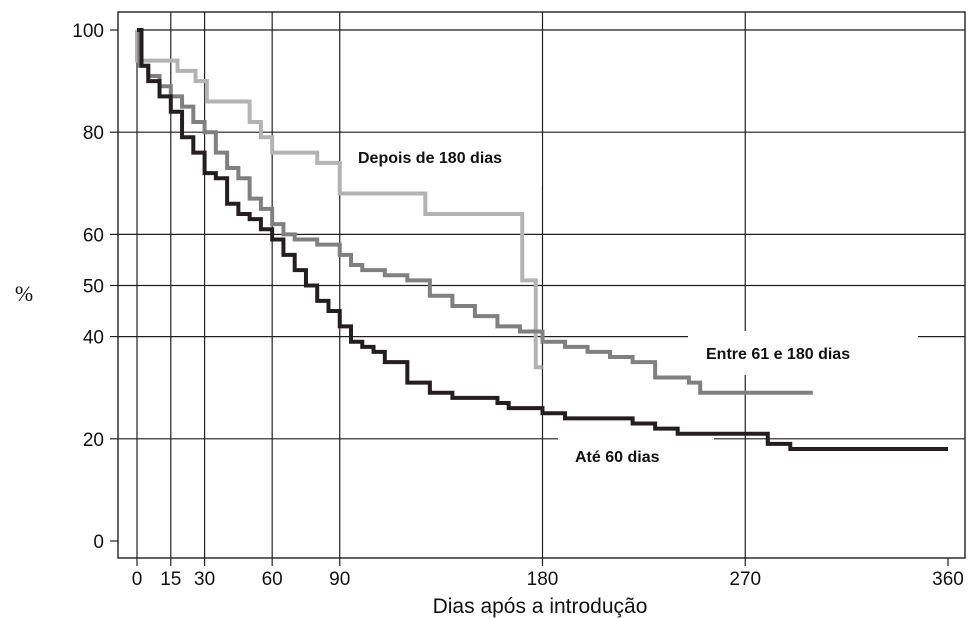 Image resolution: width=969 pixels, height=618 pixels. Describe the element at coordinates (93, 338) in the screenshot. I see `y-tick-label-40: 40` at that location.